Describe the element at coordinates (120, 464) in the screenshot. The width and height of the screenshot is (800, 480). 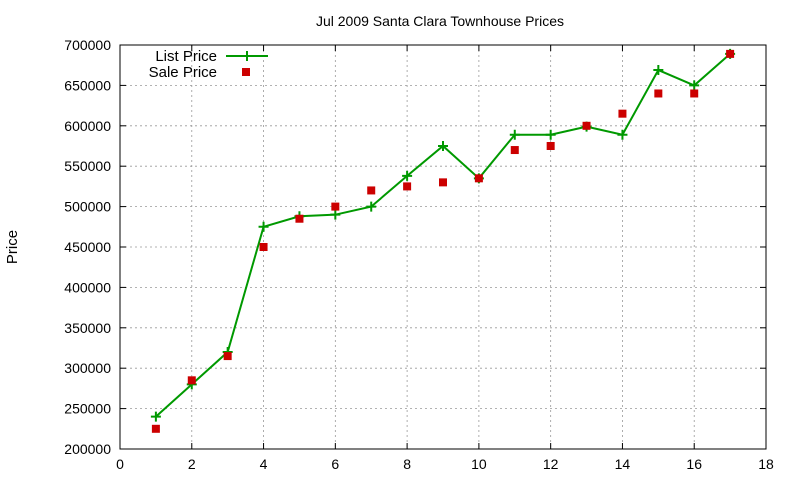
I see `x-tick-label: 0` at that location.